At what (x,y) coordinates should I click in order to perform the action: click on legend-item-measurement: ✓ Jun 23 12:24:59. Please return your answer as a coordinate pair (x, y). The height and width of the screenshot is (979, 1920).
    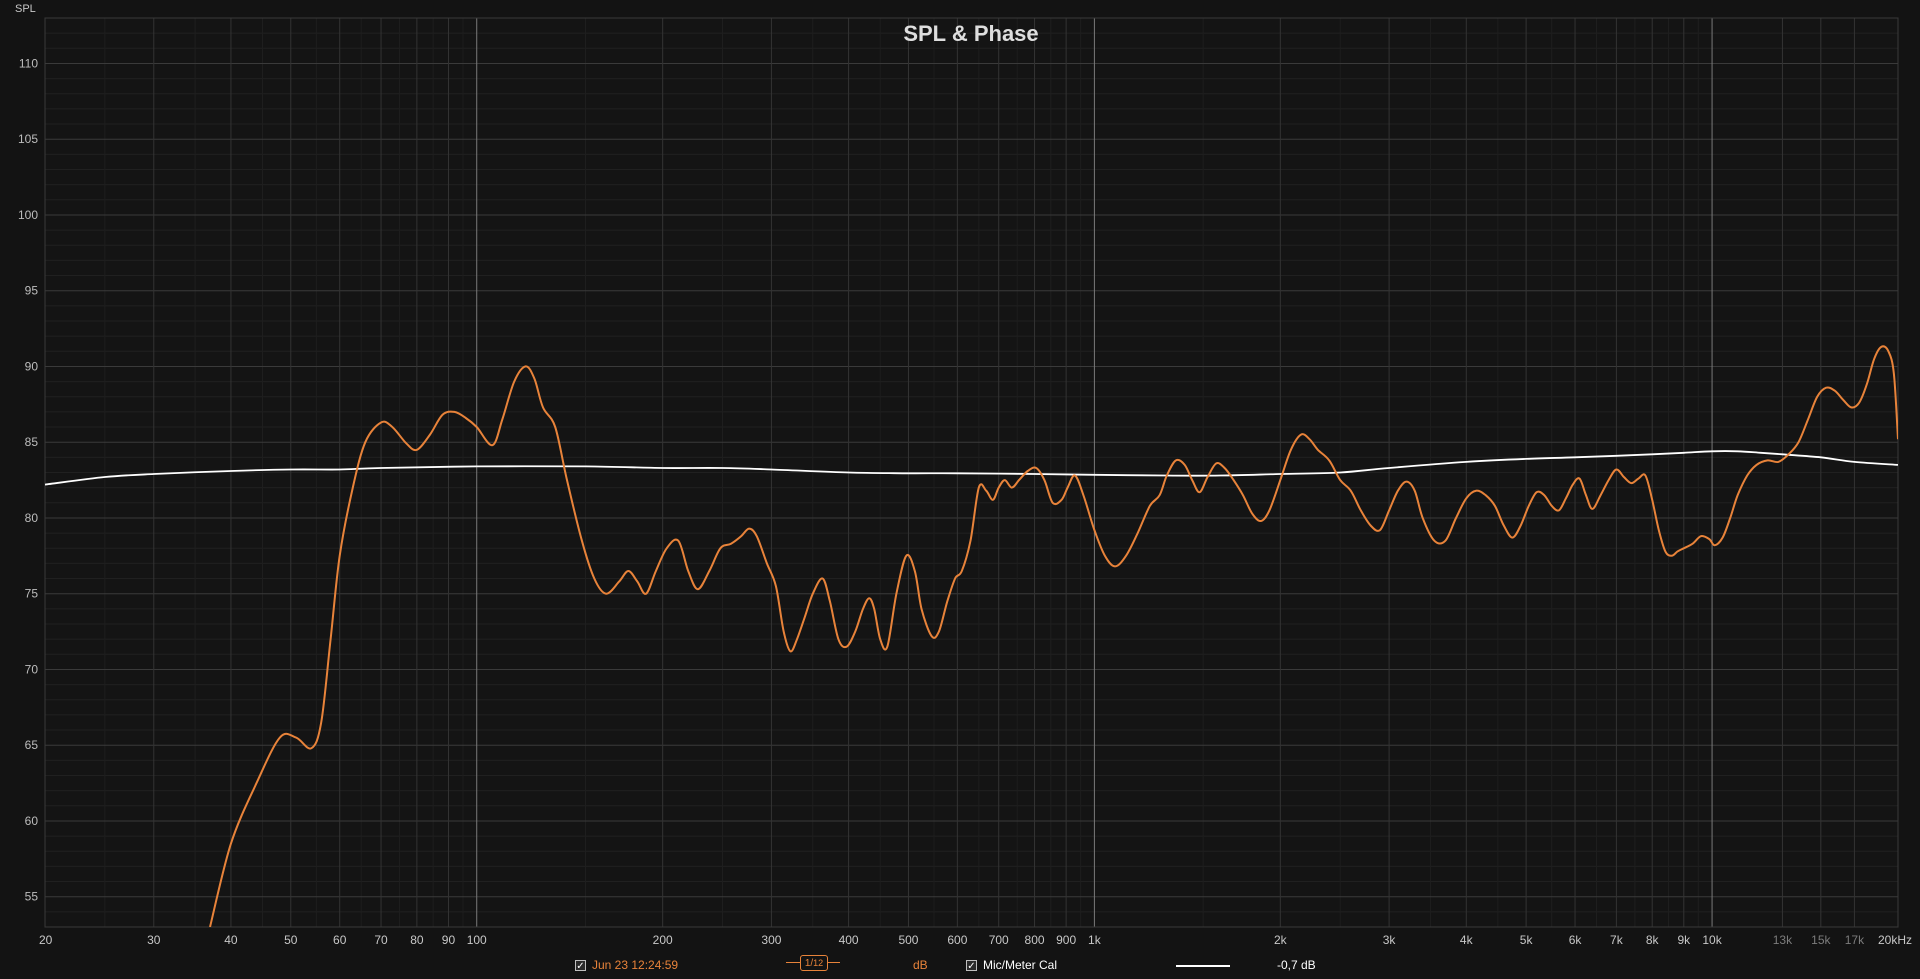
    Looking at the image, I should click on (626, 965).